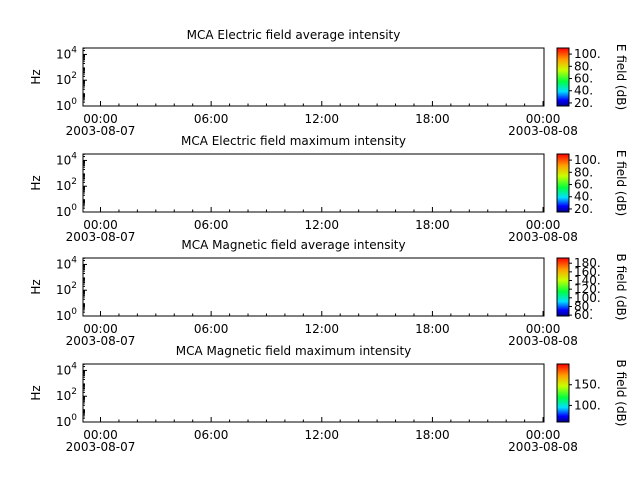 The image size is (640, 480). Describe the element at coordinates (587, 263) in the screenshot. I see `colorbar-tick-label: 180.` at that location.